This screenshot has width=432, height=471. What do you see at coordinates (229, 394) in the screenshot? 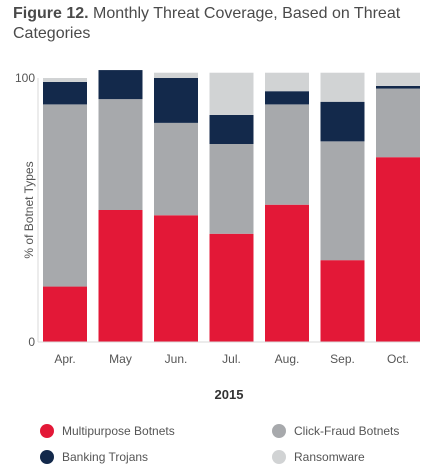
I see `x-axis-label: 2015` at bounding box center [229, 394].